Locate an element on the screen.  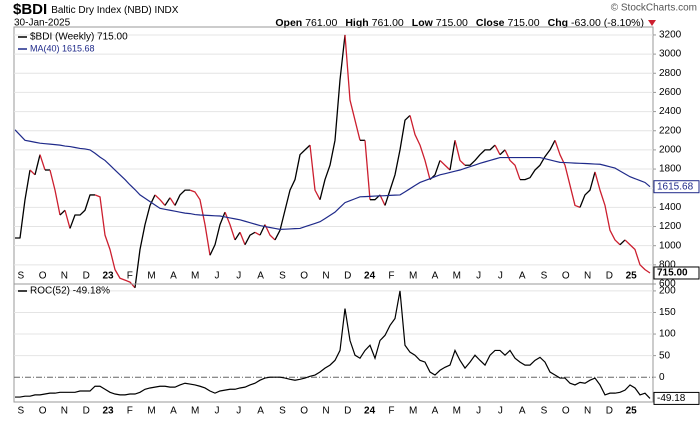
credit: © StockCharts.com is located at coordinates (654, 8).